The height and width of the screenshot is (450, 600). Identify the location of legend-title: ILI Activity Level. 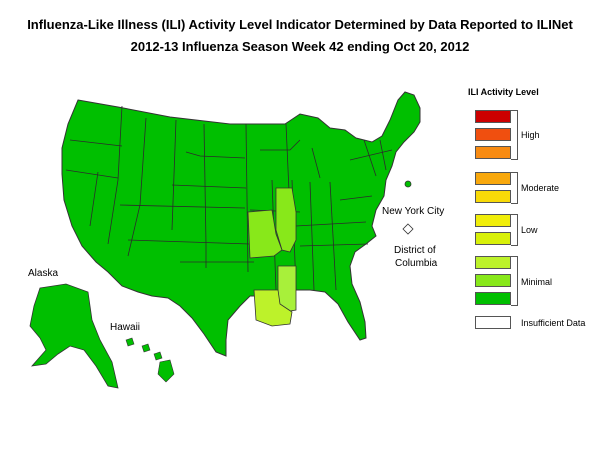
(503, 92).